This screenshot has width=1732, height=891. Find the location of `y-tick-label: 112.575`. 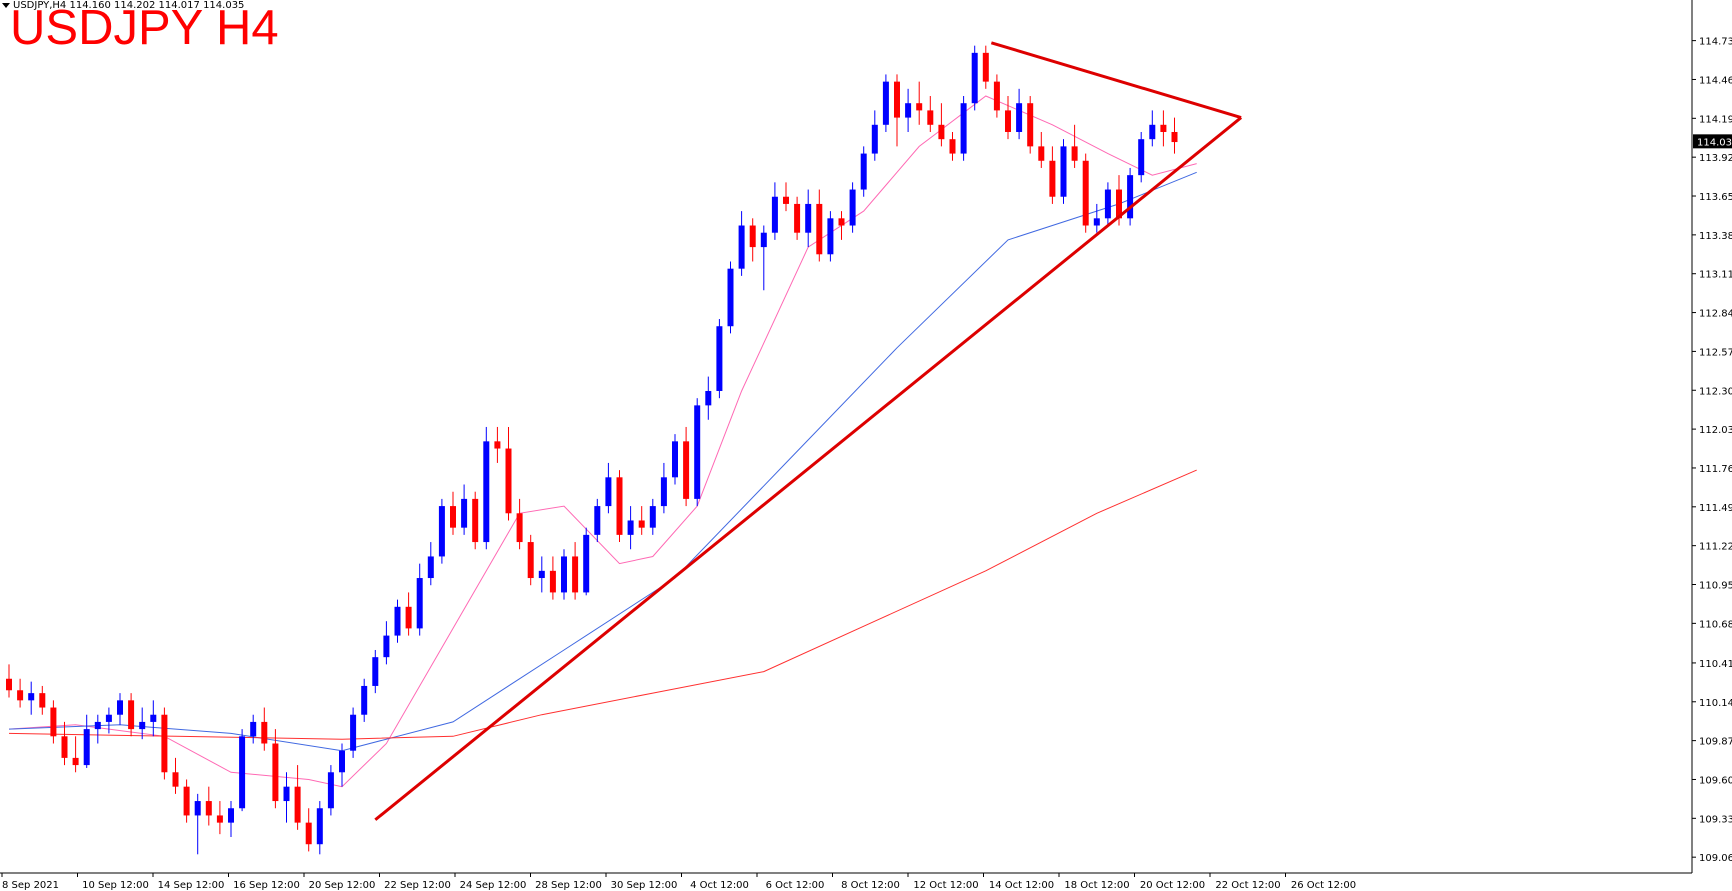

y-tick-label: 112.575 is located at coordinates (1715, 352).